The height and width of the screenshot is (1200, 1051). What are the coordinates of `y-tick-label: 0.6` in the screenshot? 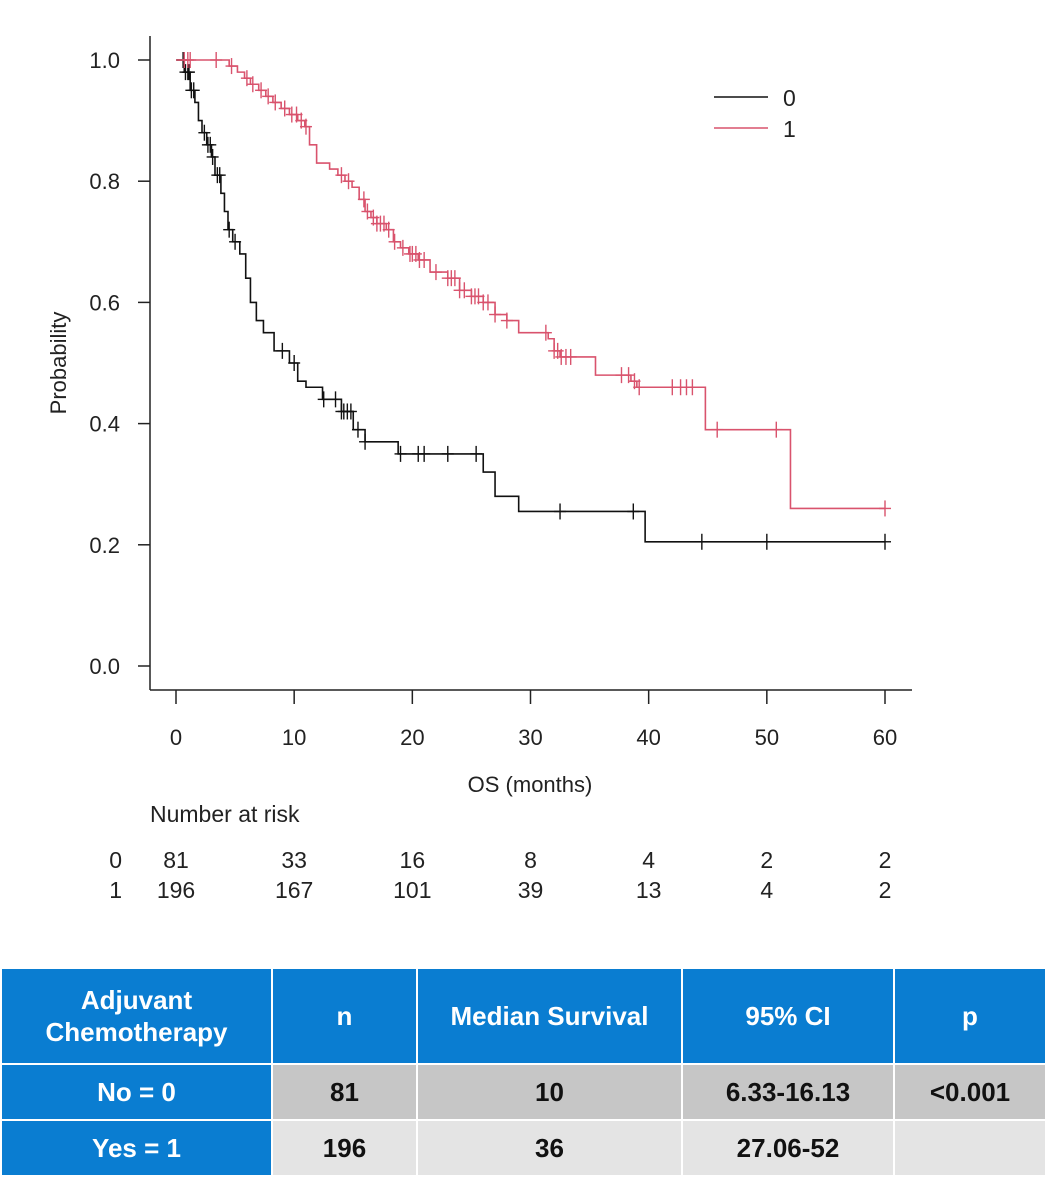 It's located at (104, 302).